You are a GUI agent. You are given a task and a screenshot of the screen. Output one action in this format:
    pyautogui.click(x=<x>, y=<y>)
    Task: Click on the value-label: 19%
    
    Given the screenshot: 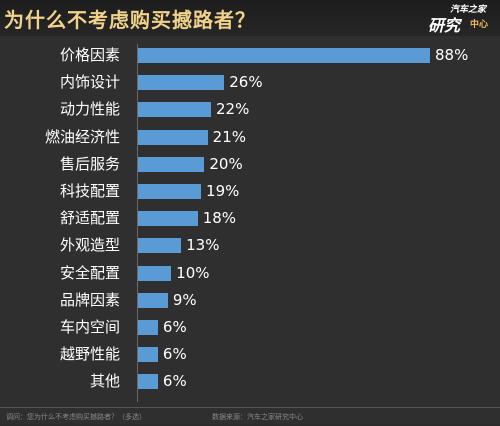 What is the action you would take?
    pyautogui.click(x=223, y=191)
    